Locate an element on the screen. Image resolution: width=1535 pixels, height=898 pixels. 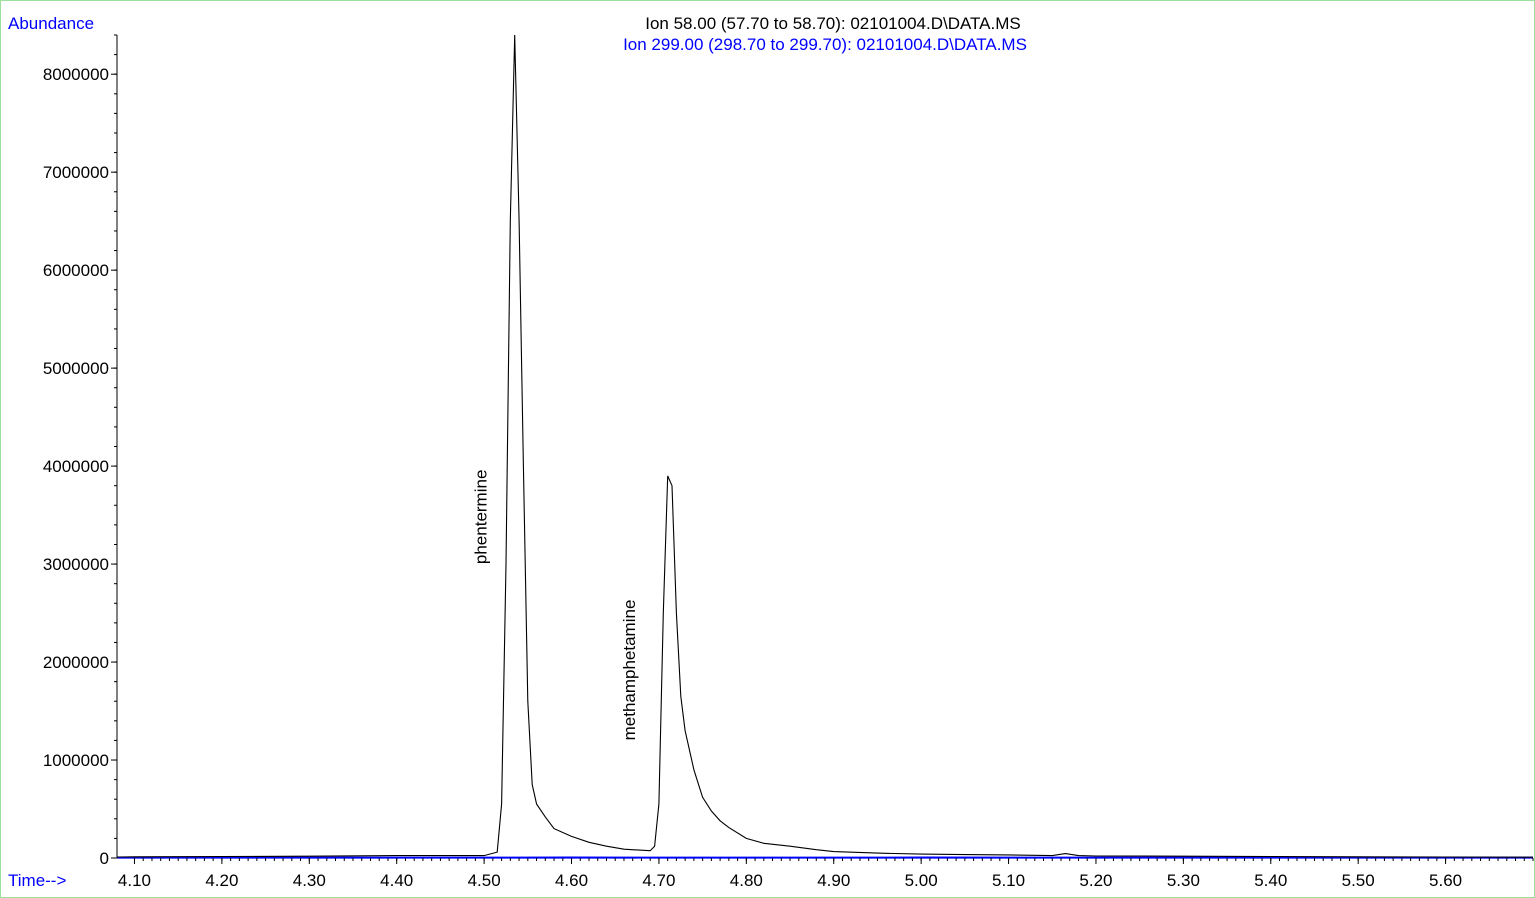
x-tick-label: 4.20 is located at coordinates (221, 880).